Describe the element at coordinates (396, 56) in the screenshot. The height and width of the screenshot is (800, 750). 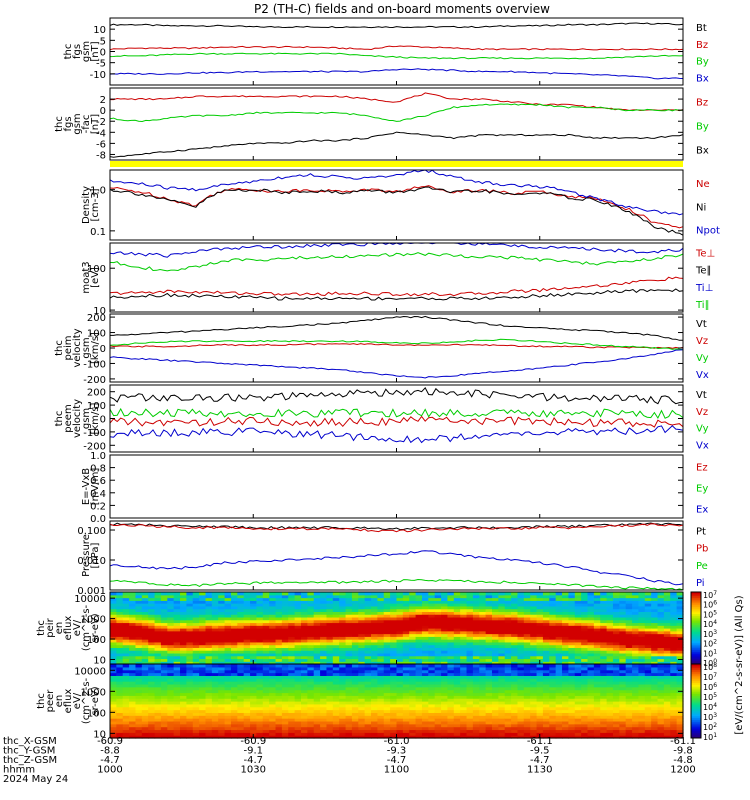
I see `series-fgs-By` at that location.